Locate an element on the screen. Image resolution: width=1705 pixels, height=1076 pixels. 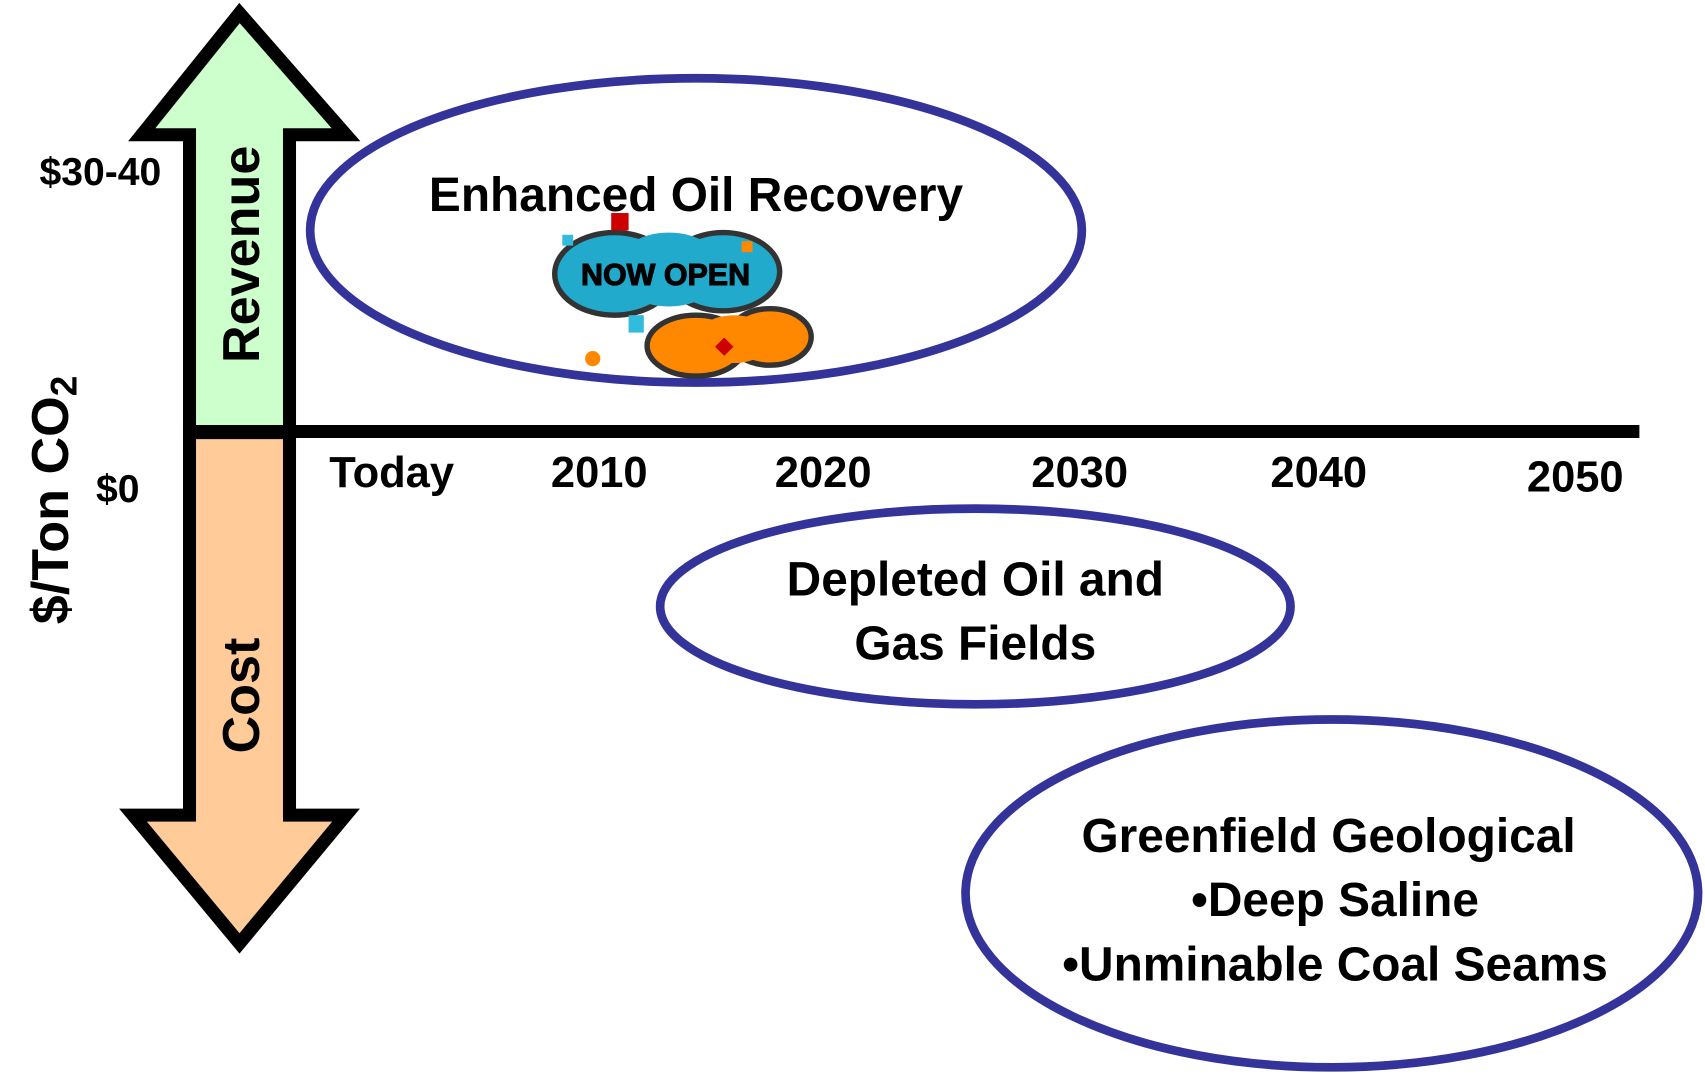
label-text: $/Ton CO is located at coordinates (51, 510).